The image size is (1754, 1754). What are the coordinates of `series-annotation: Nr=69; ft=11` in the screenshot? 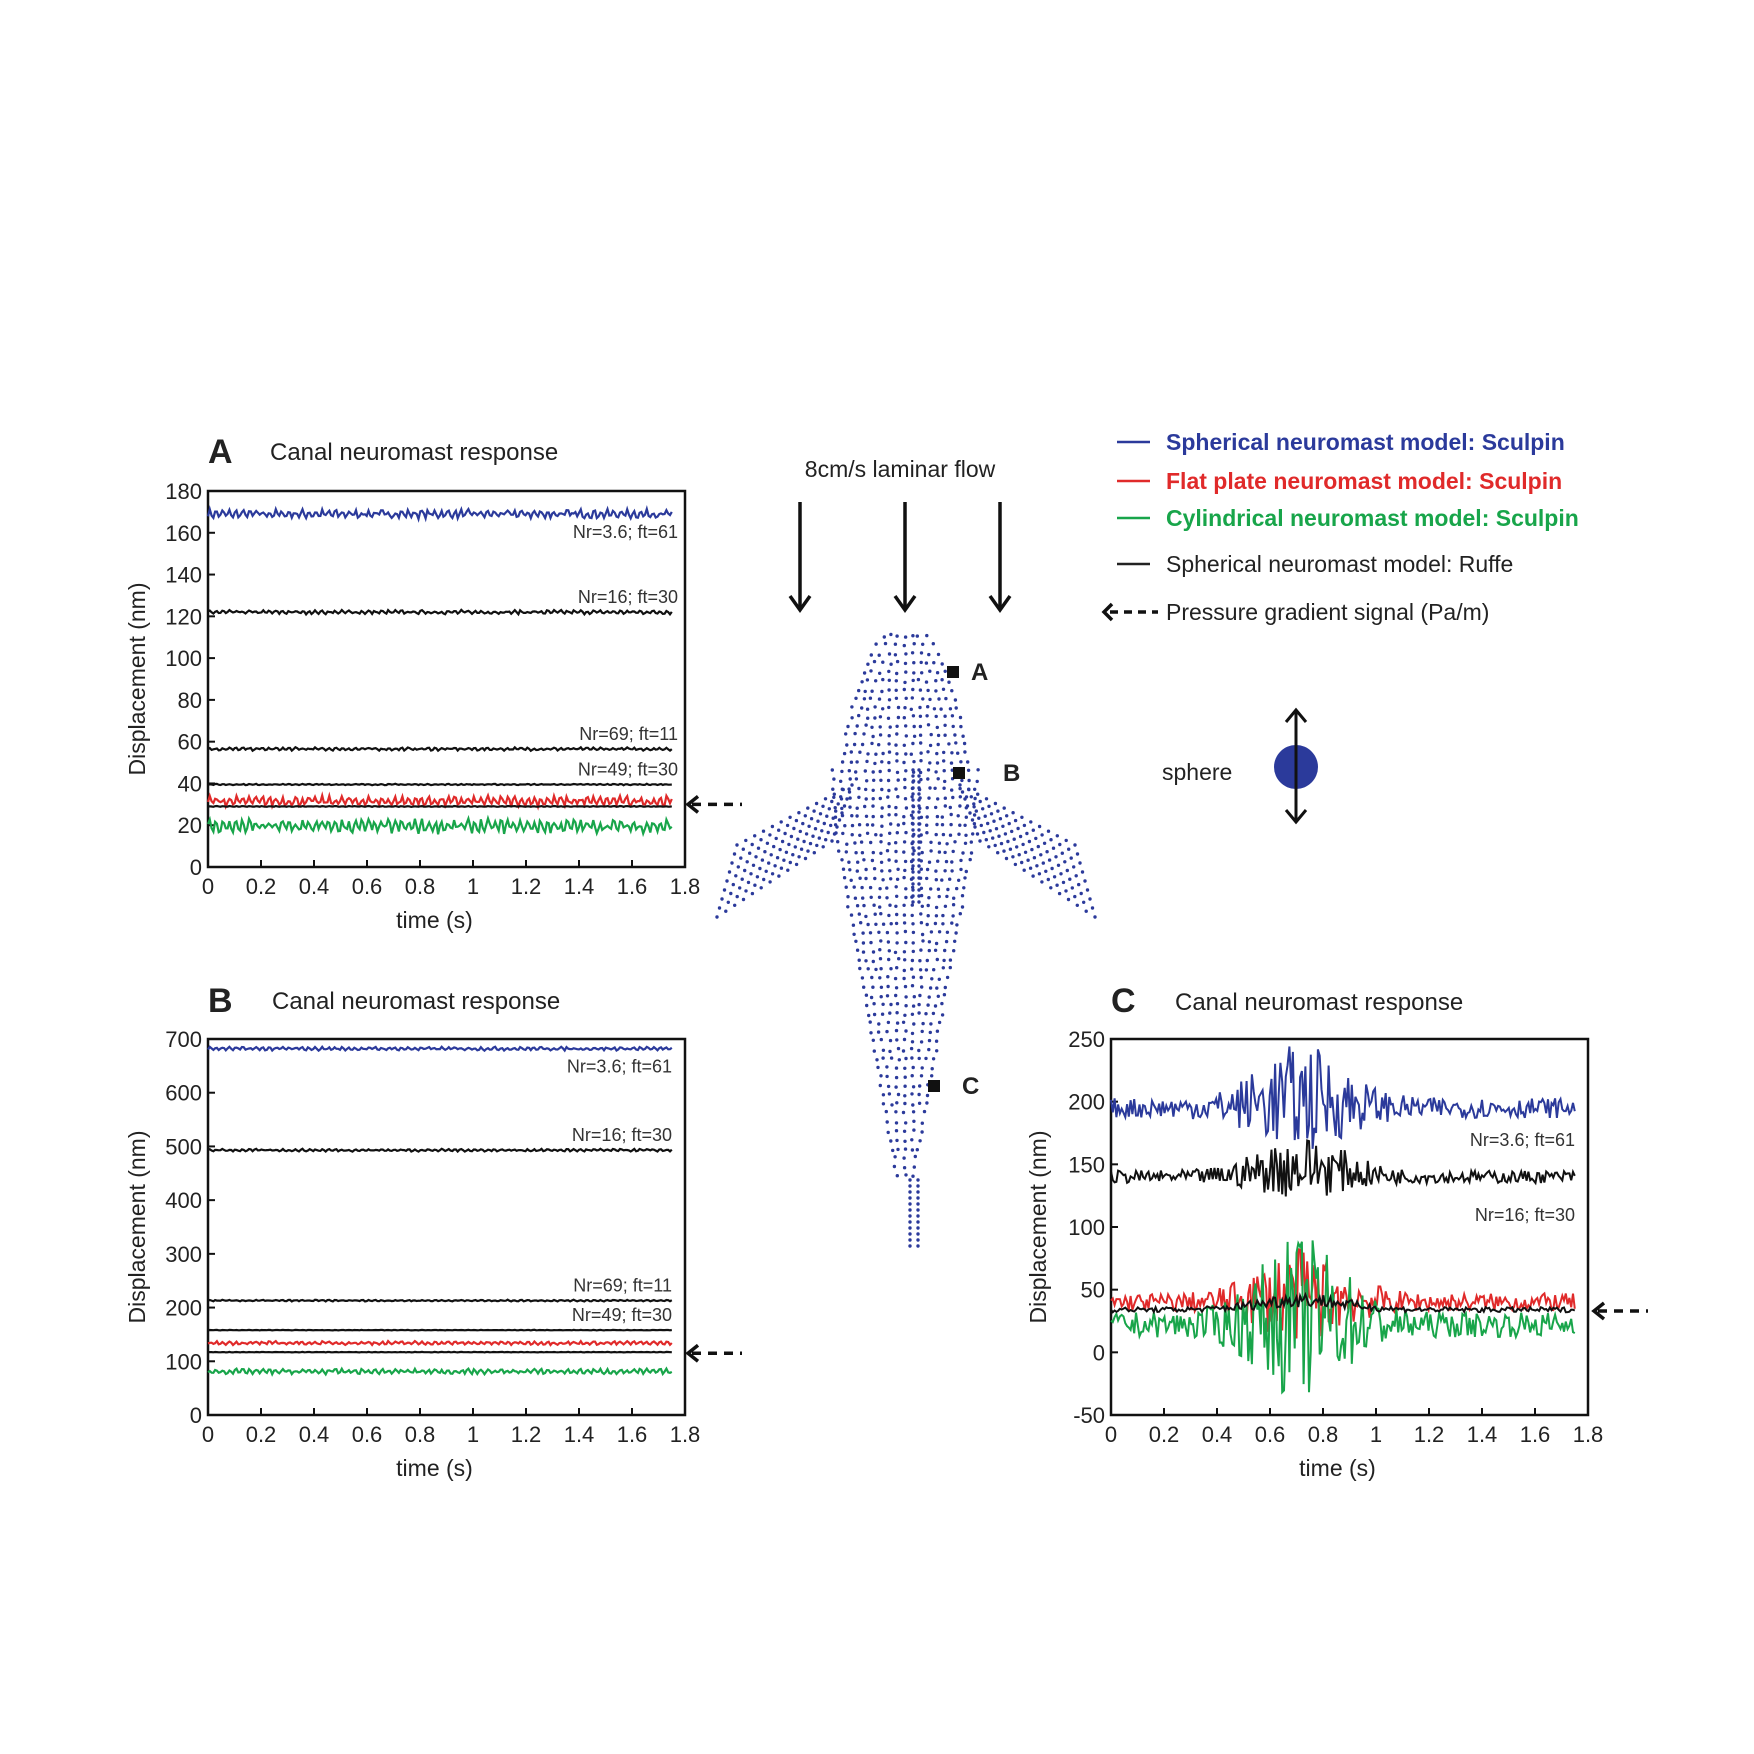 It's located at (622, 1286).